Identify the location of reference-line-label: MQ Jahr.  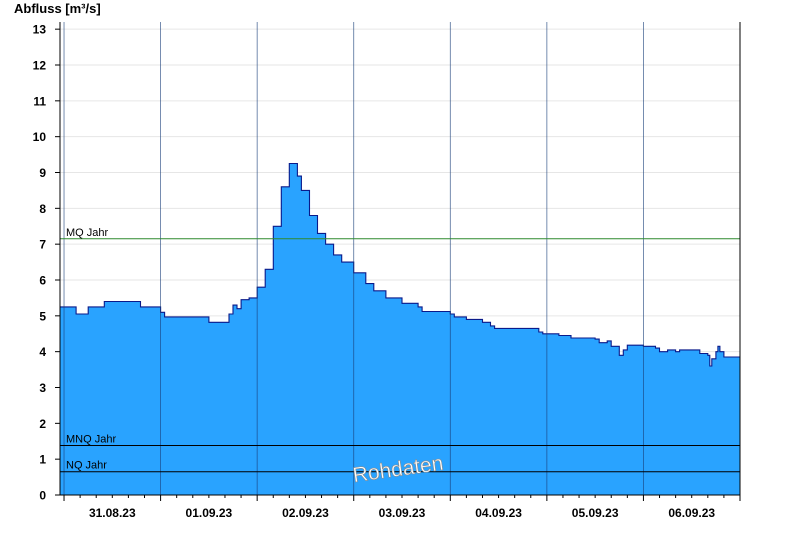
(87, 233).